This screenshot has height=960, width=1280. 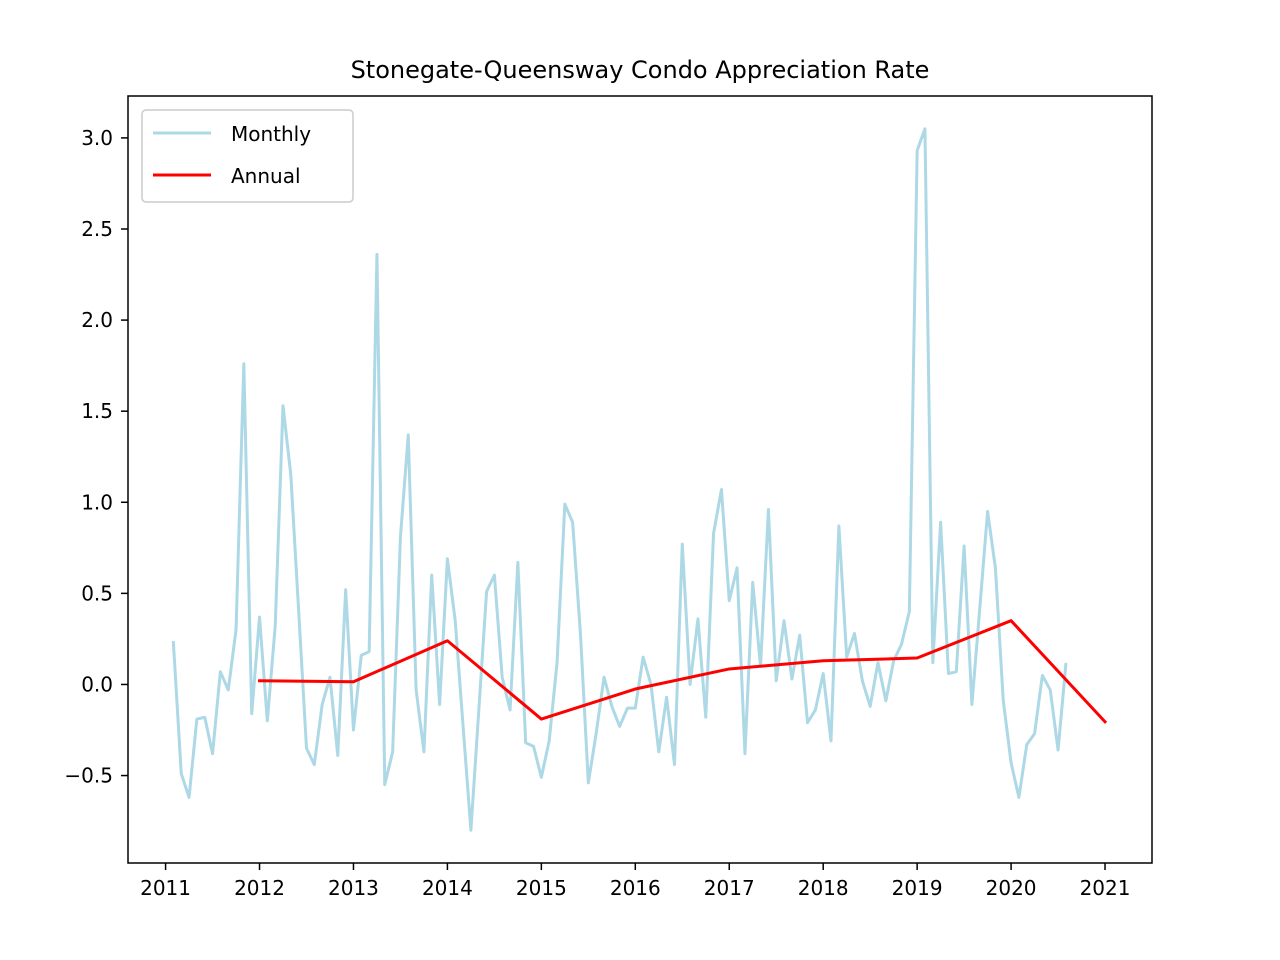 What do you see at coordinates (266, 176) in the screenshot?
I see `legend-label-annual: Annual` at bounding box center [266, 176].